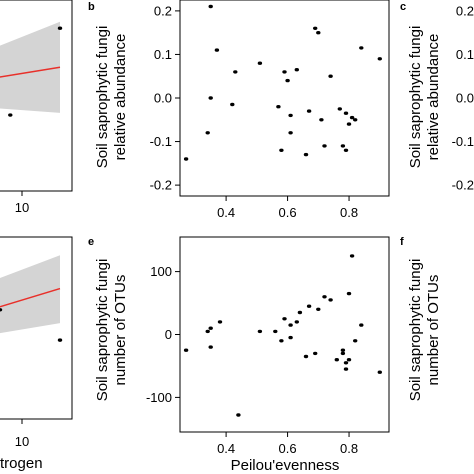 This screenshot has height=474, width=474. I want to click on panel-a: 10, so click(36, 107).